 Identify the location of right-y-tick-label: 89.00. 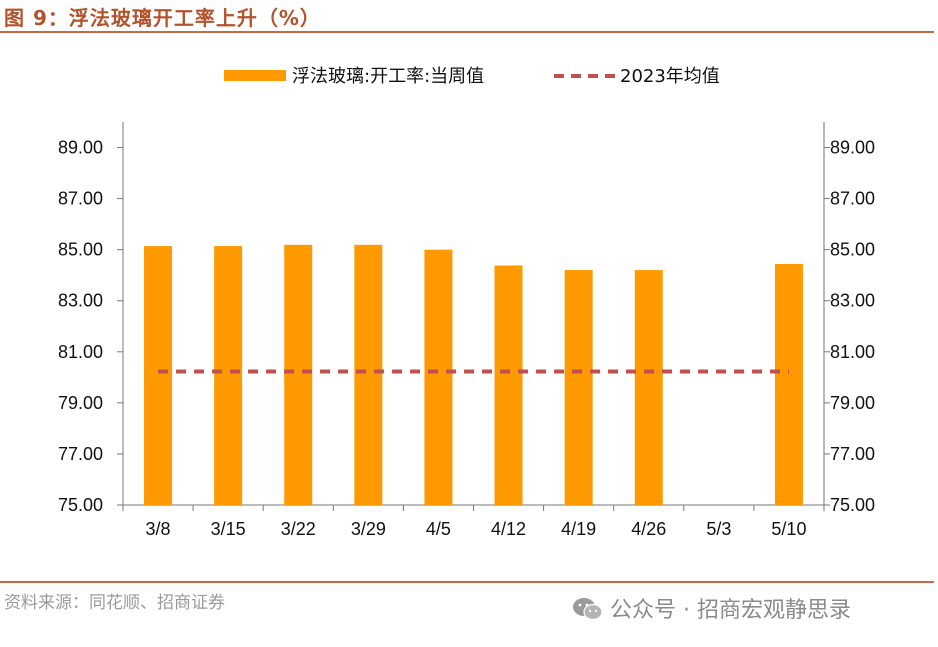
(852, 148).